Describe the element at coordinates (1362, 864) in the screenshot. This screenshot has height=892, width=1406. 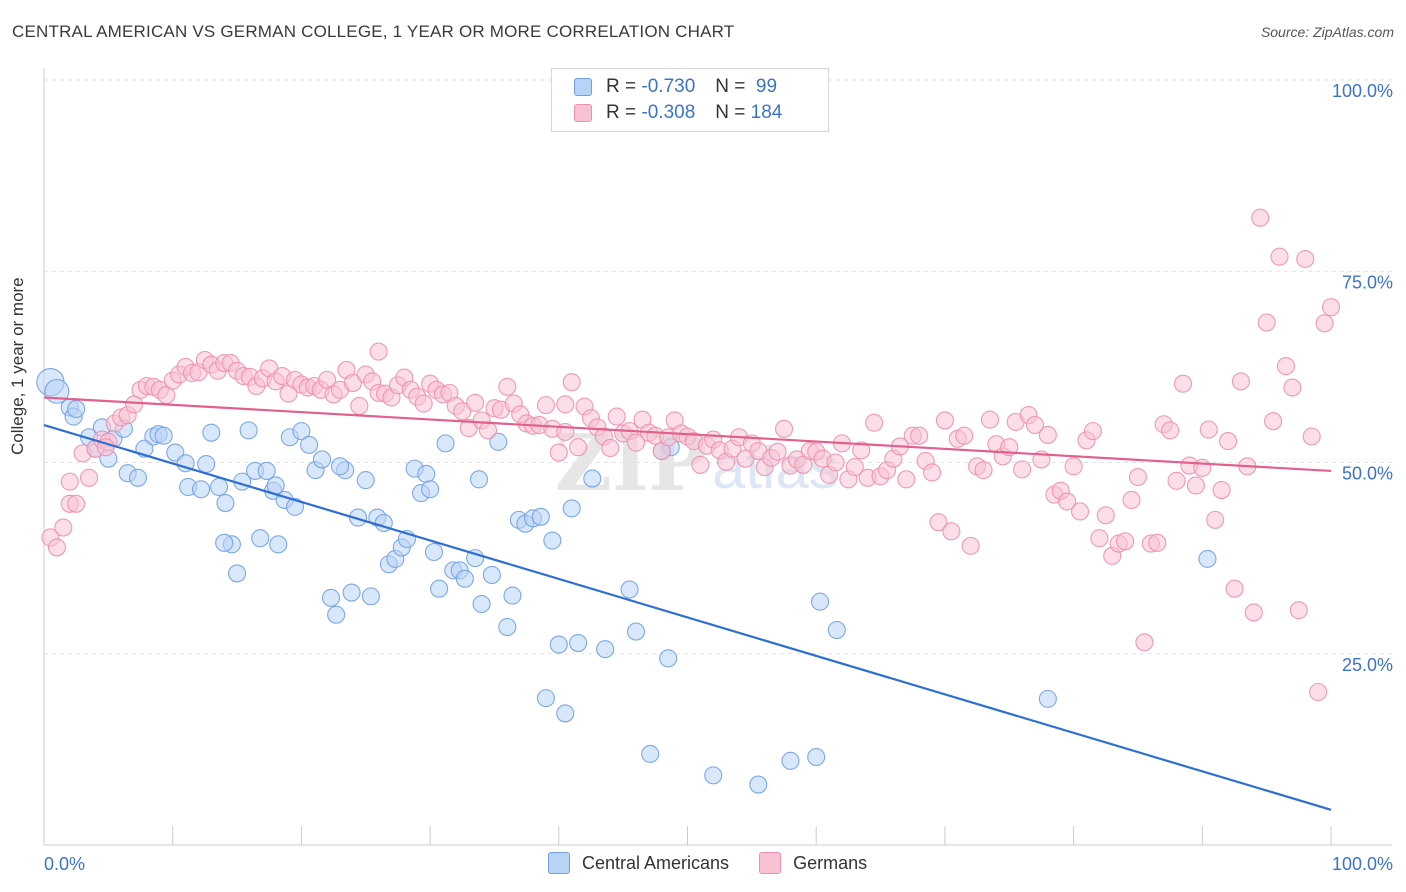
I see `x-tick-label: 100.0%` at that location.